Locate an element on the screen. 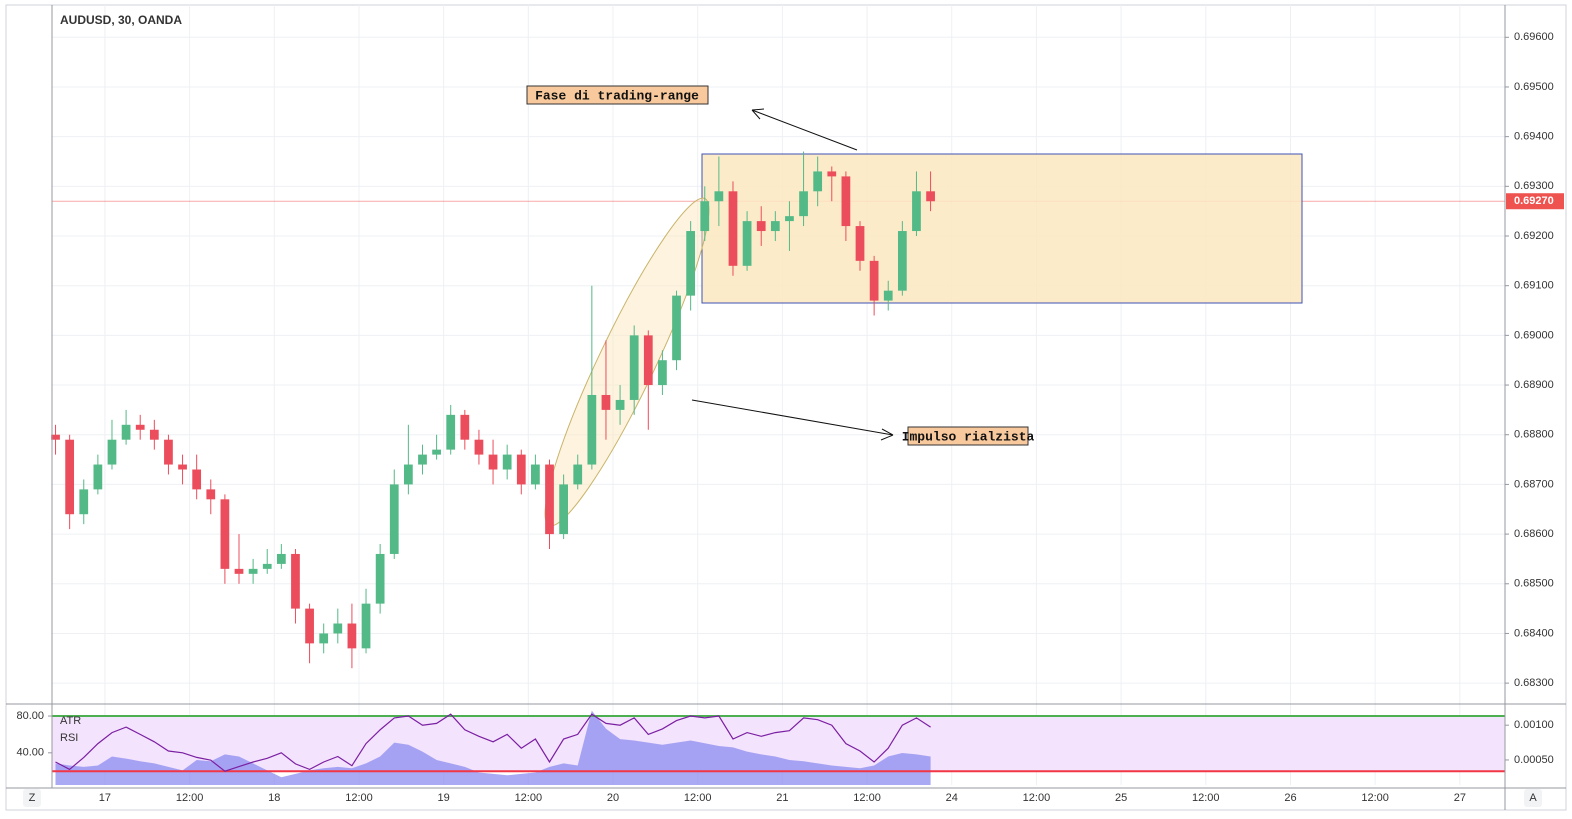 Image resolution: width=1572 pixels, height=819 pixels. indicator-tick-label: 80.00 is located at coordinates (30, 716).